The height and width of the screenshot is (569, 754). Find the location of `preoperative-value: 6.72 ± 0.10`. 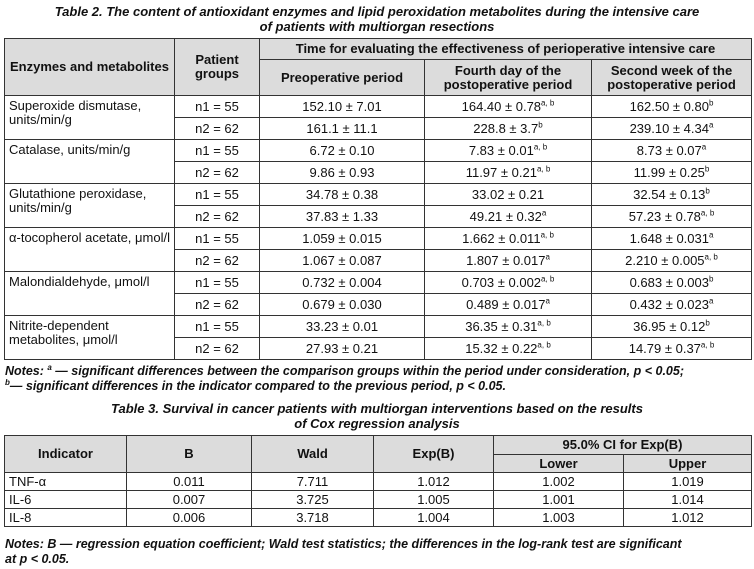

preoperative-value: 6.72 ± 0.10 is located at coordinates (342, 150).